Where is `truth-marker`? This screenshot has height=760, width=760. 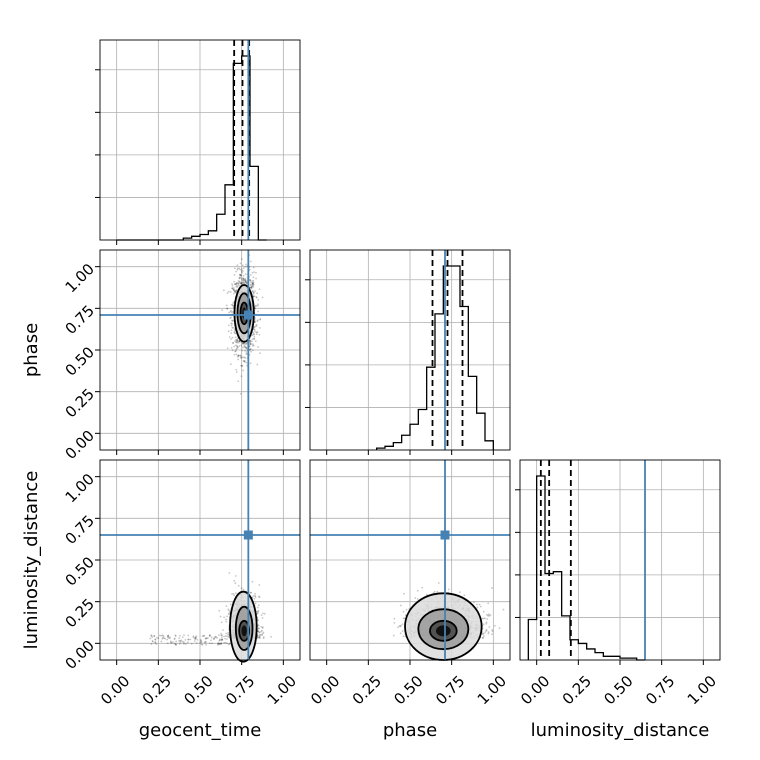 truth-marker is located at coordinates (445, 535).